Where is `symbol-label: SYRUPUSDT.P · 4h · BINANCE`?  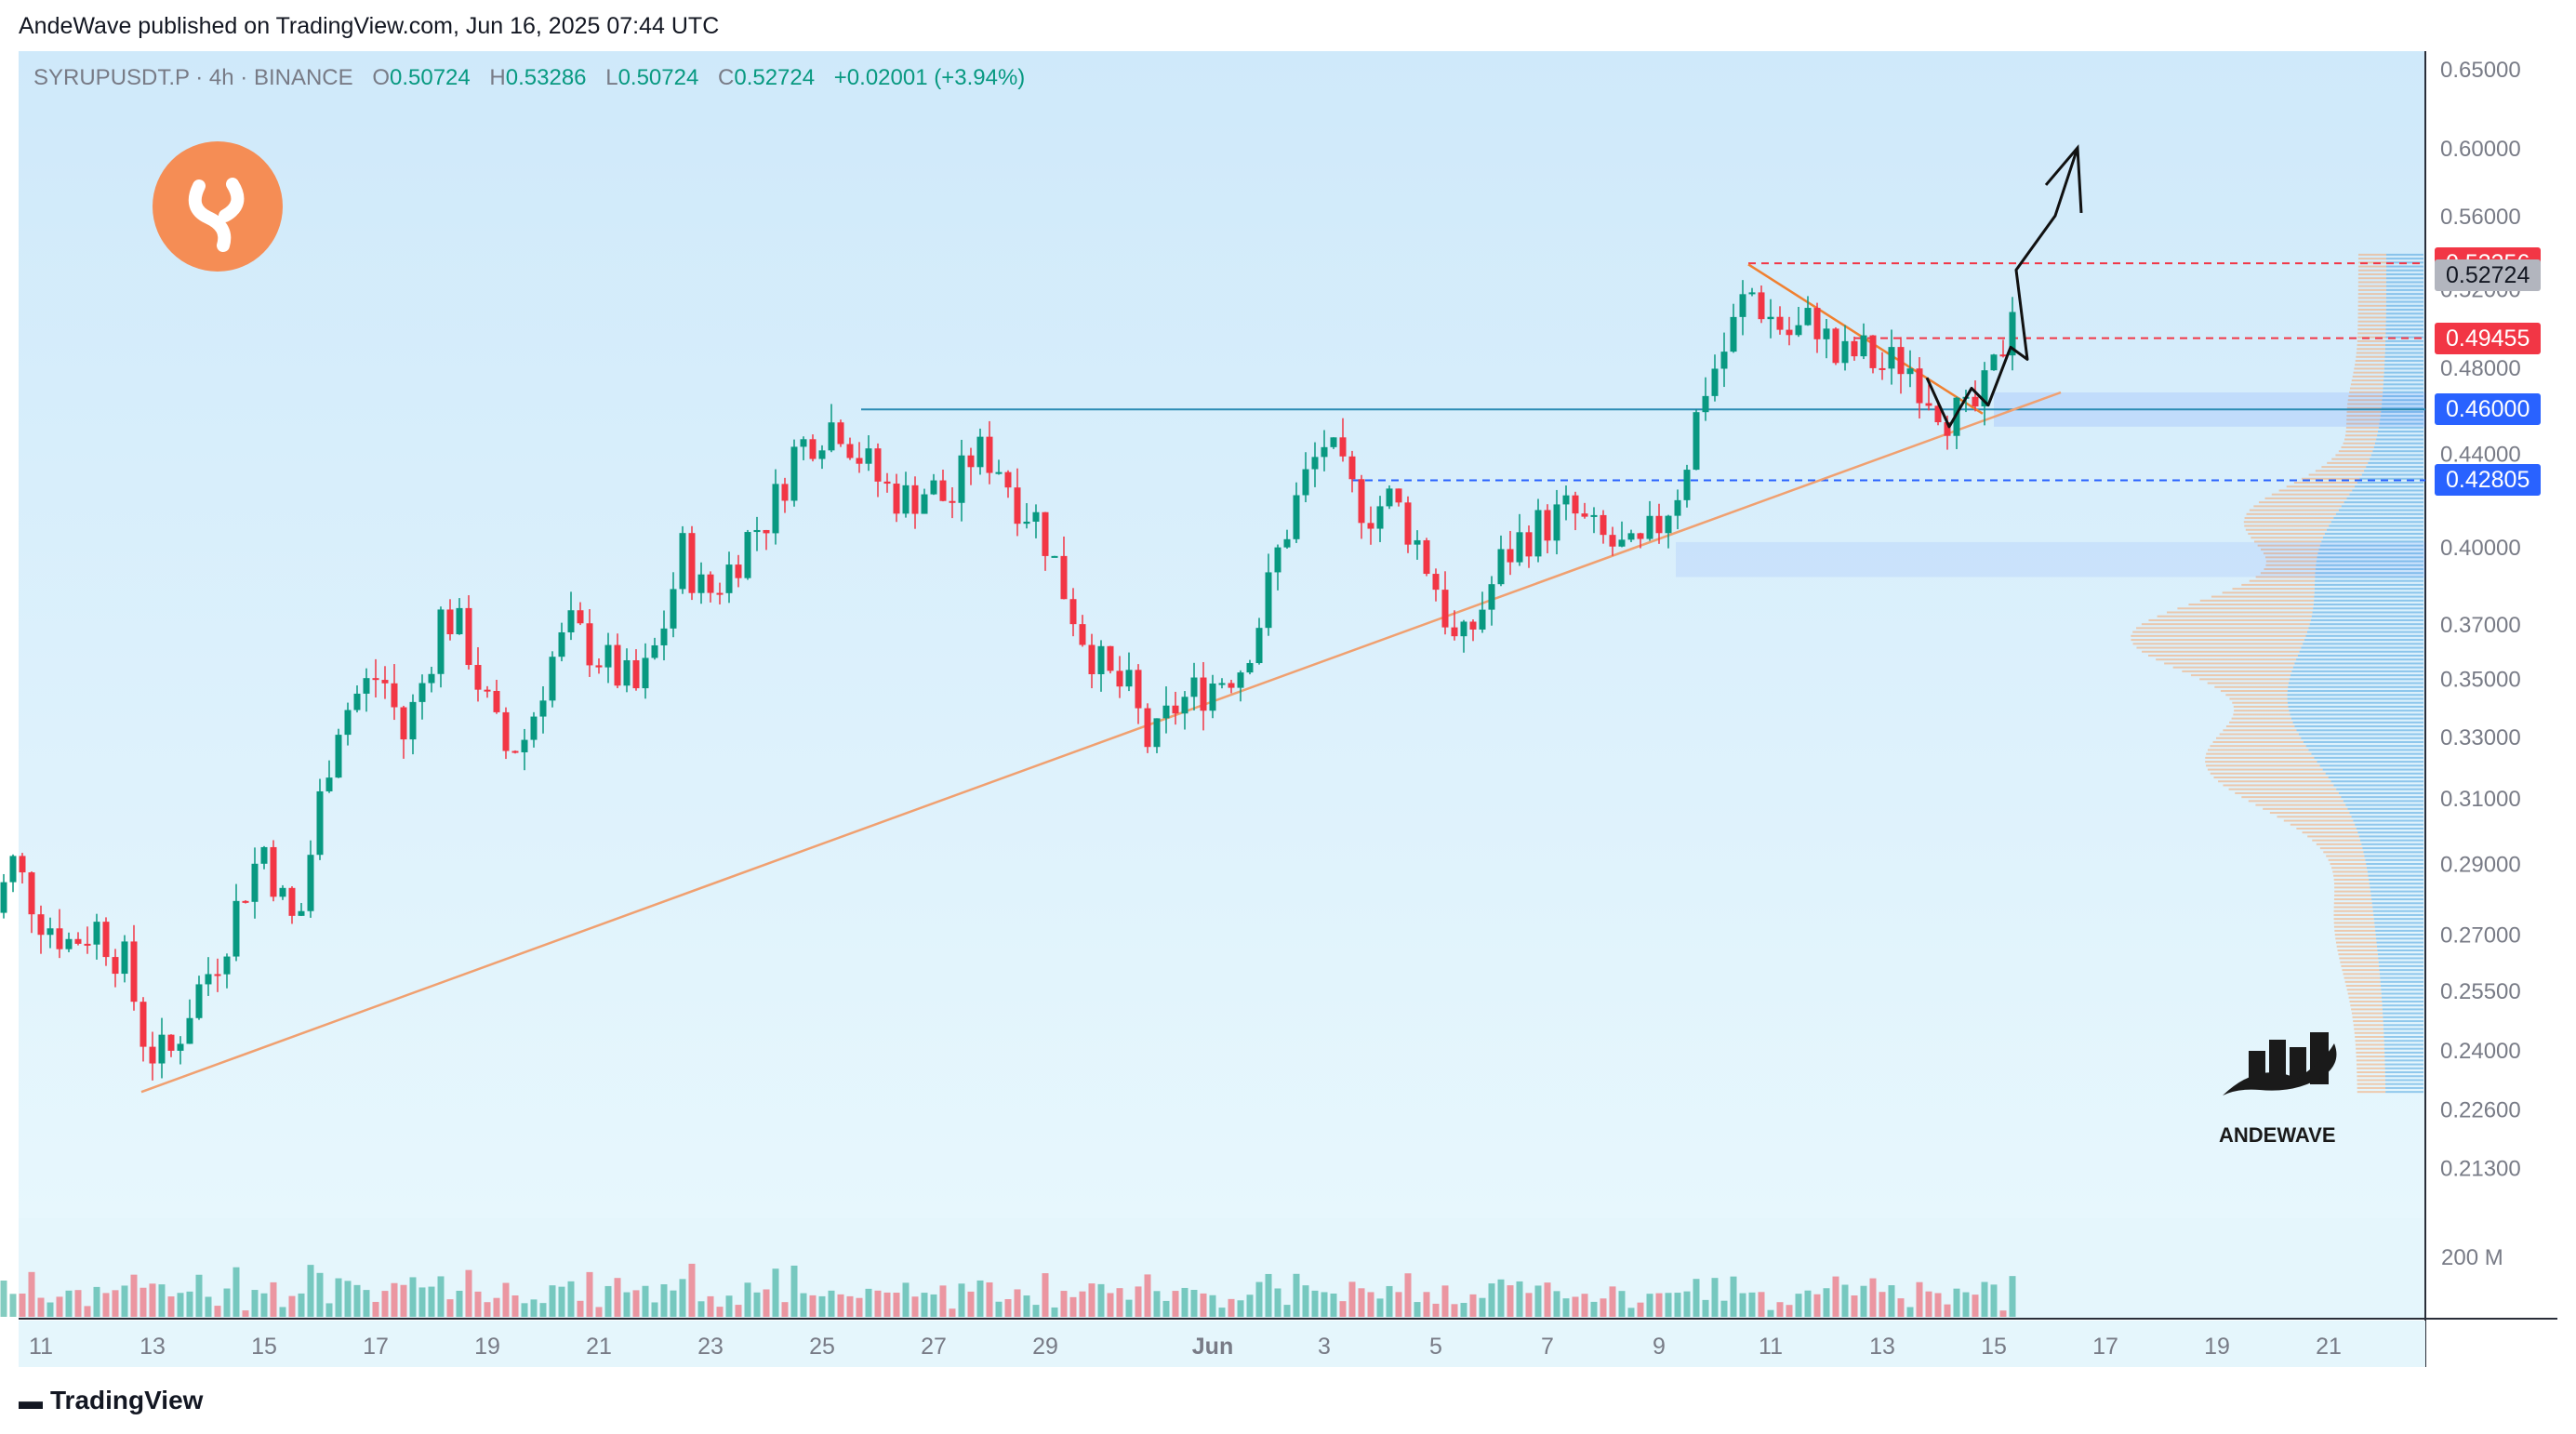 symbol-label: SYRUPUSDT.P · 4h · BINANCE is located at coordinates (193, 78).